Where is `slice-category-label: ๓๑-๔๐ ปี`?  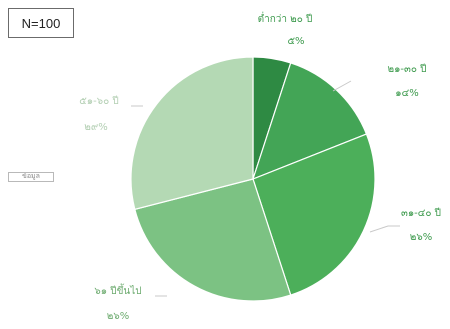
slice-category-label: ๓๑-๔๐ ปี is located at coordinates (421, 213).